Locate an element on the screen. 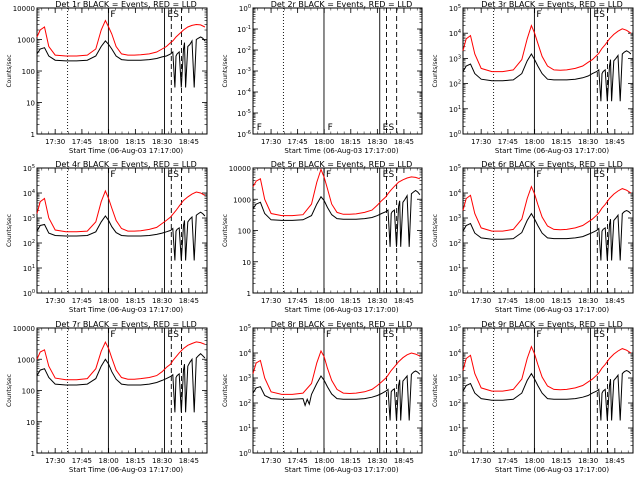 The image size is (640, 485). y-tick-label: 10⁻³ is located at coordinates (244, 71).